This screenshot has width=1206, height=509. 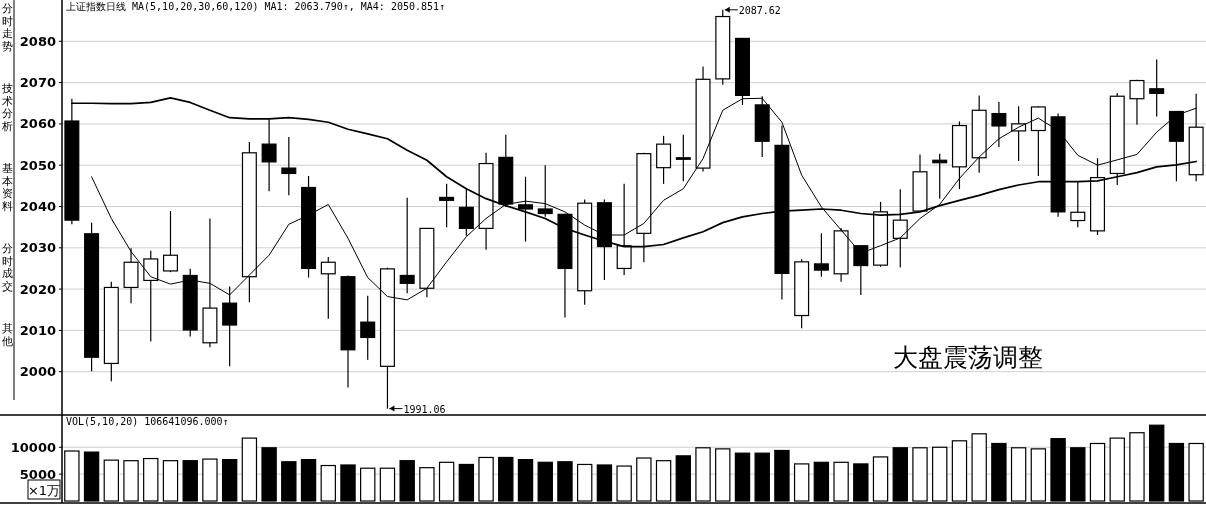 What do you see at coordinates (37, 372) in the screenshot?
I see `y-tick-label: 2000` at bounding box center [37, 372].